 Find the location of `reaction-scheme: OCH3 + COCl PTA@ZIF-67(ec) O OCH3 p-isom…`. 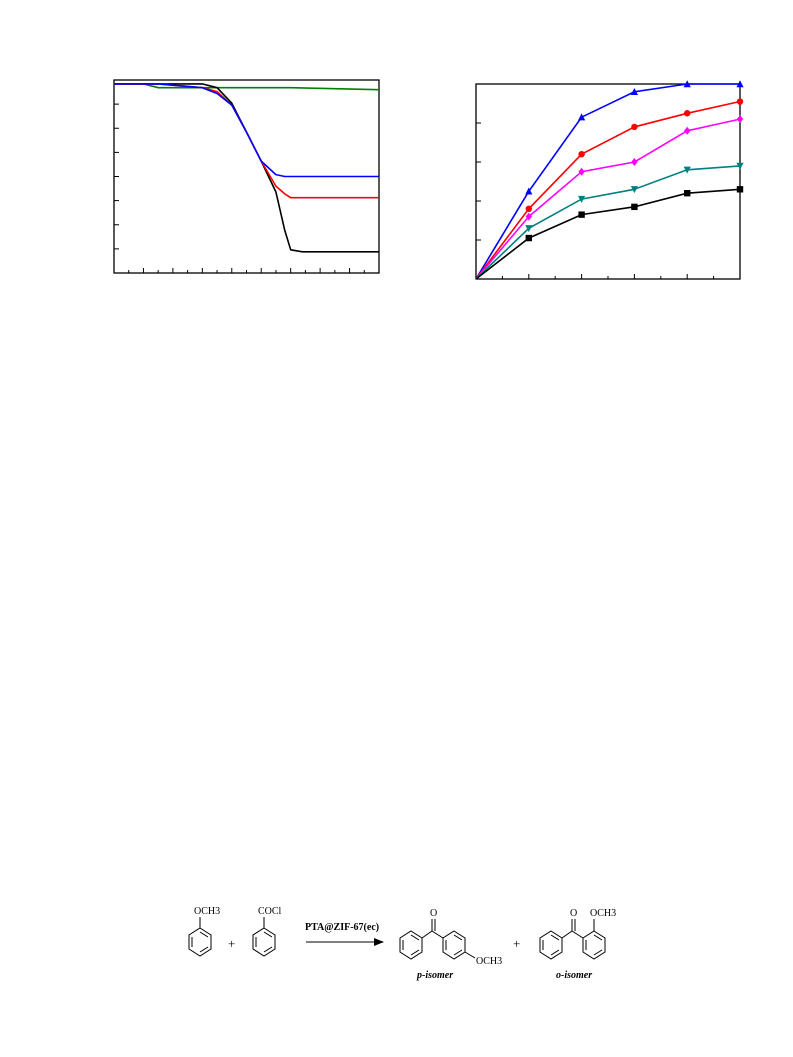

reaction-scheme: OCH3 + COCl PTA@ZIF-67(ec) O OCH3 p-isom… is located at coordinates (402, 943).